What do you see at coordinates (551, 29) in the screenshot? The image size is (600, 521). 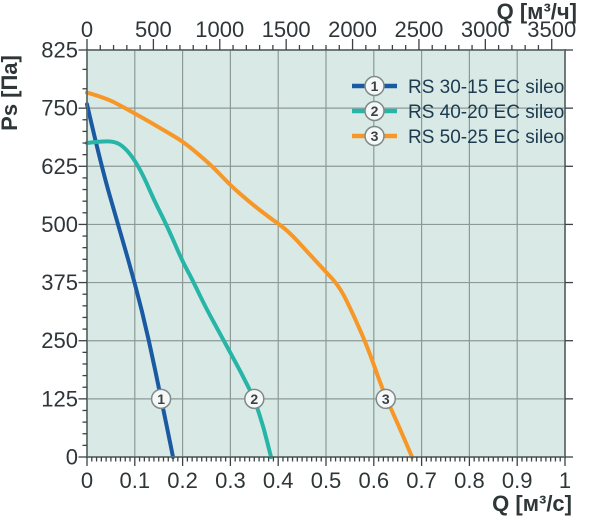 I see `top-tick-label: 3500` at bounding box center [551, 29].